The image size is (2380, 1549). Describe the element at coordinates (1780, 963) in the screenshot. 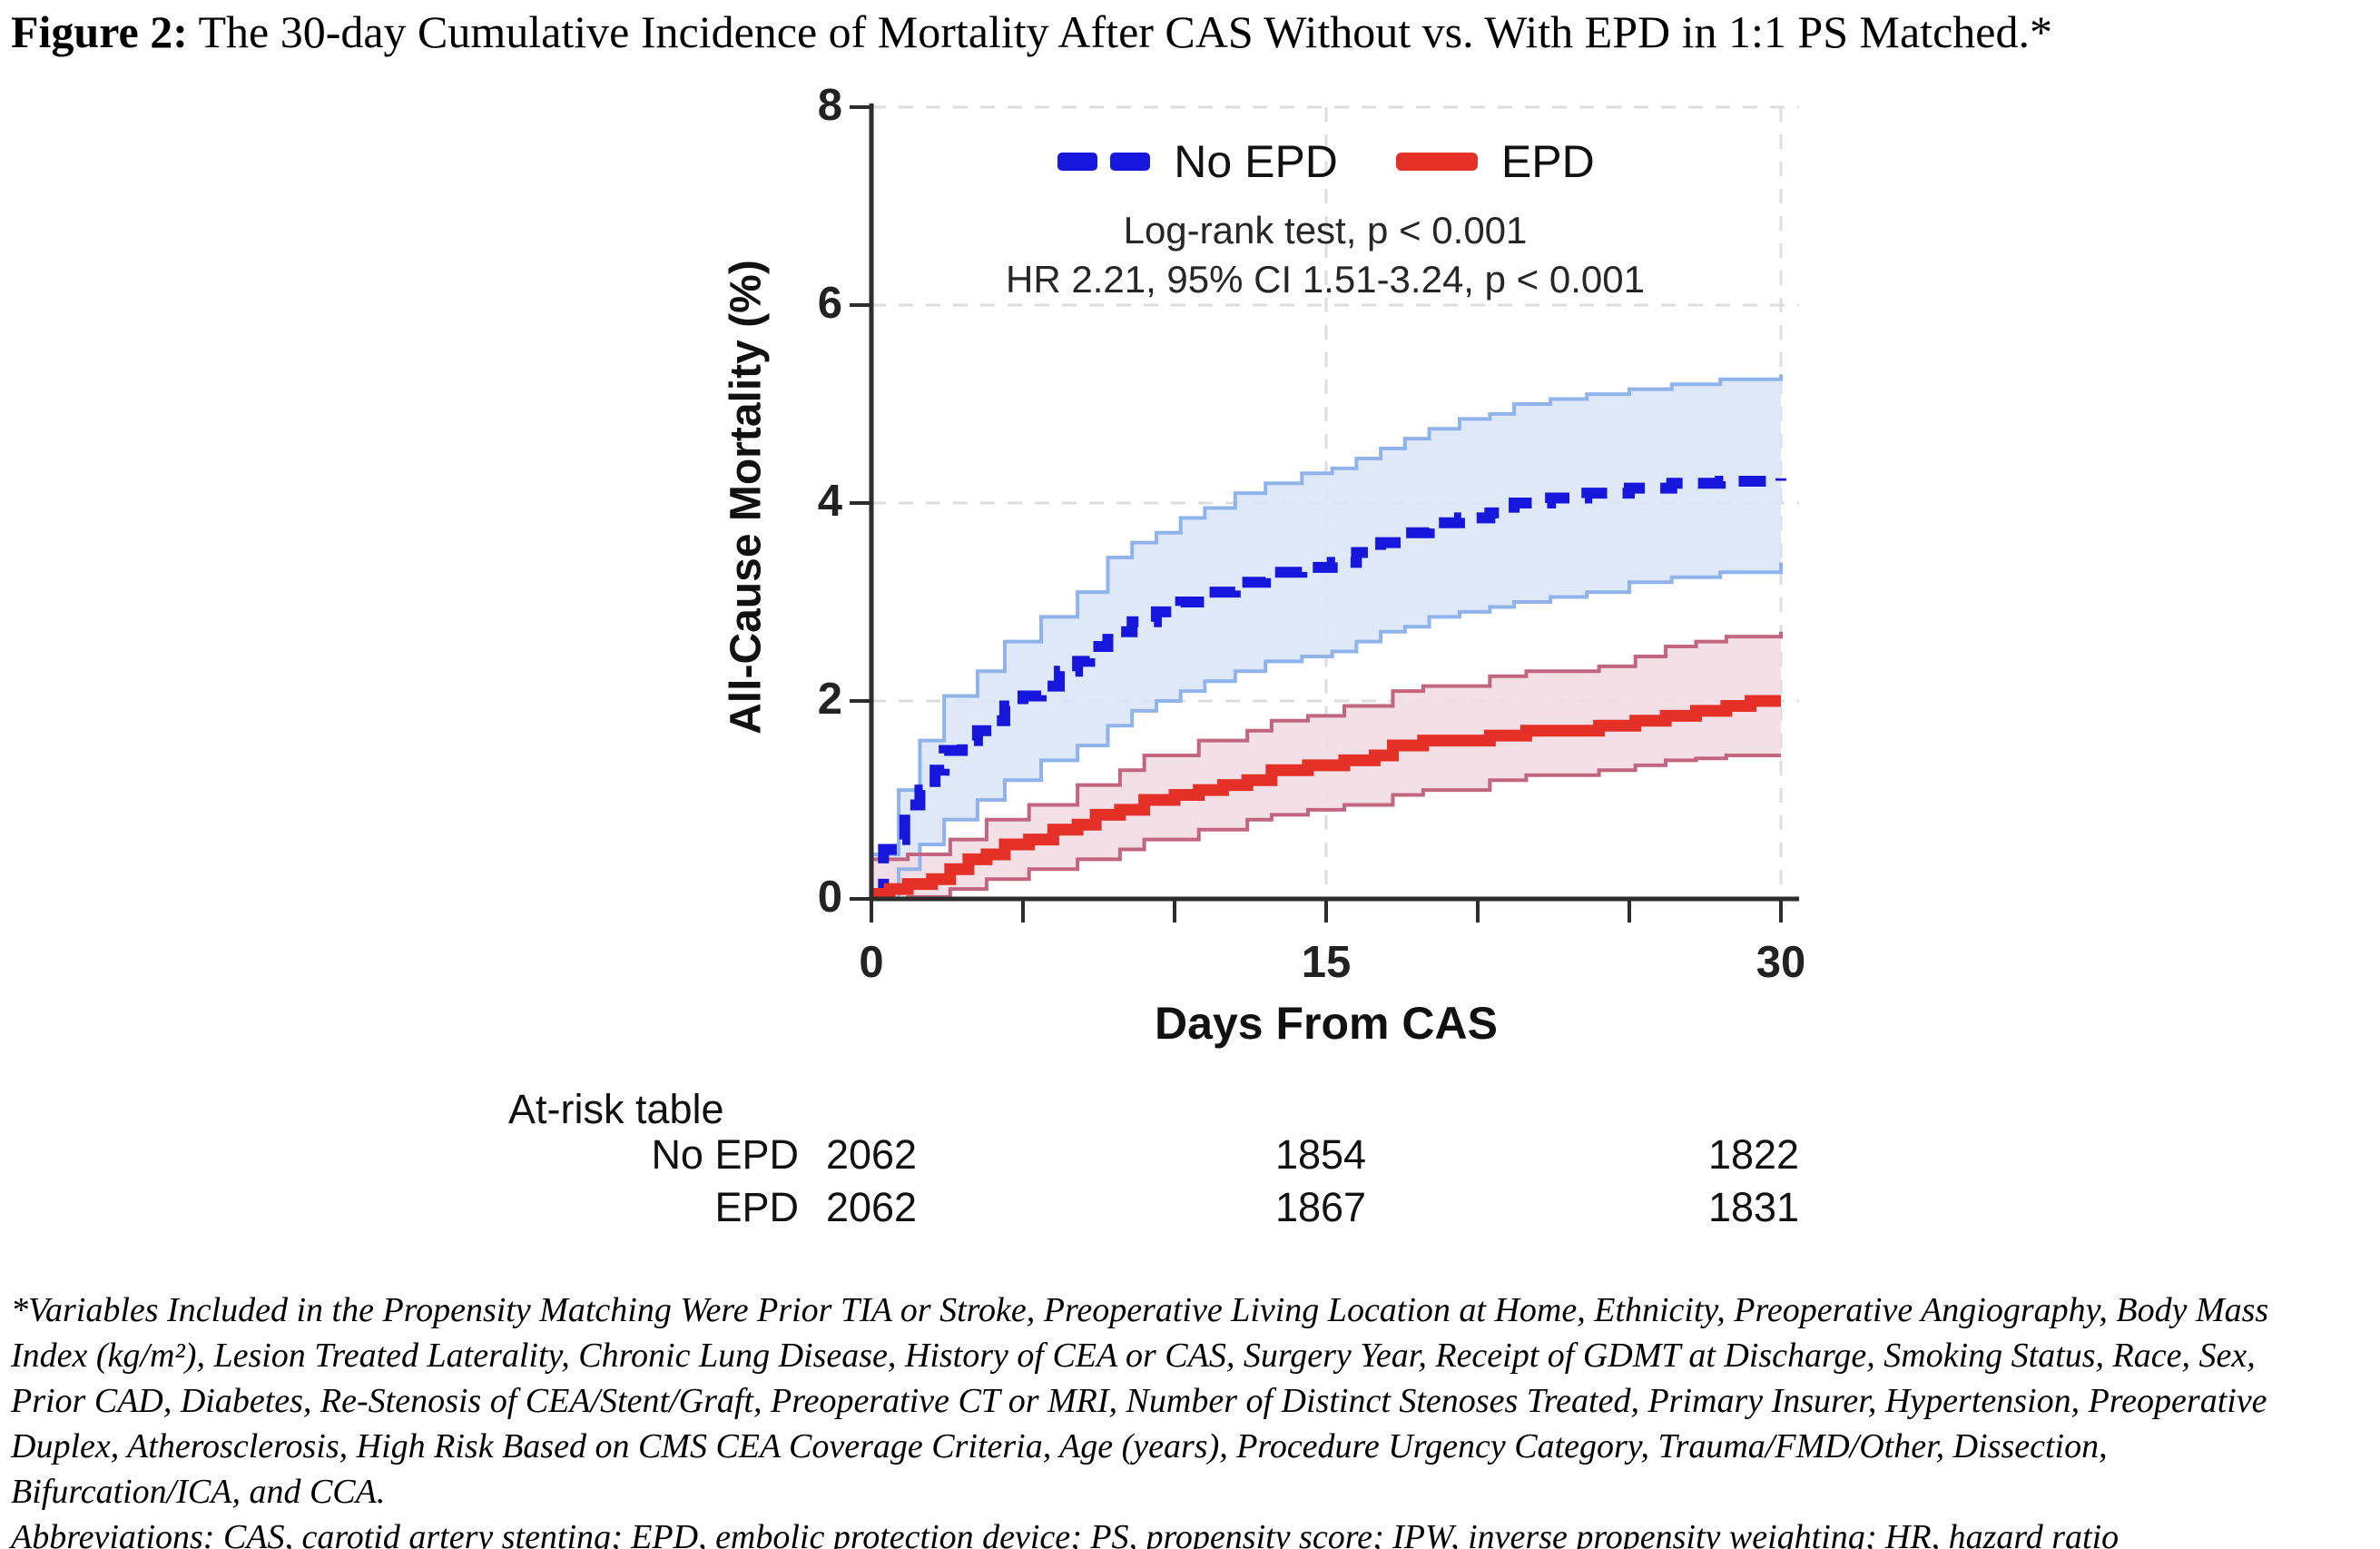

I see `x-tick-label: 30` at that location.